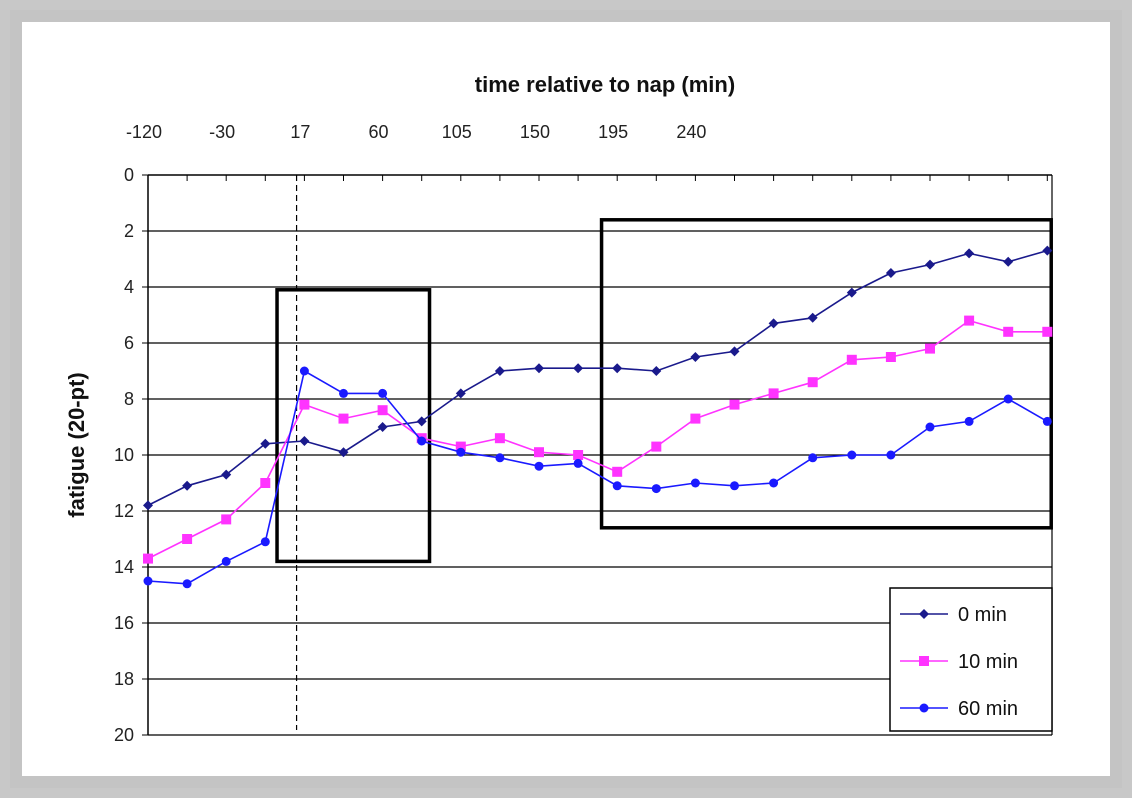 This screenshot has height=798, width=1132. Describe the element at coordinates (691, 132) in the screenshot. I see `x-tick-label: 240` at that location.